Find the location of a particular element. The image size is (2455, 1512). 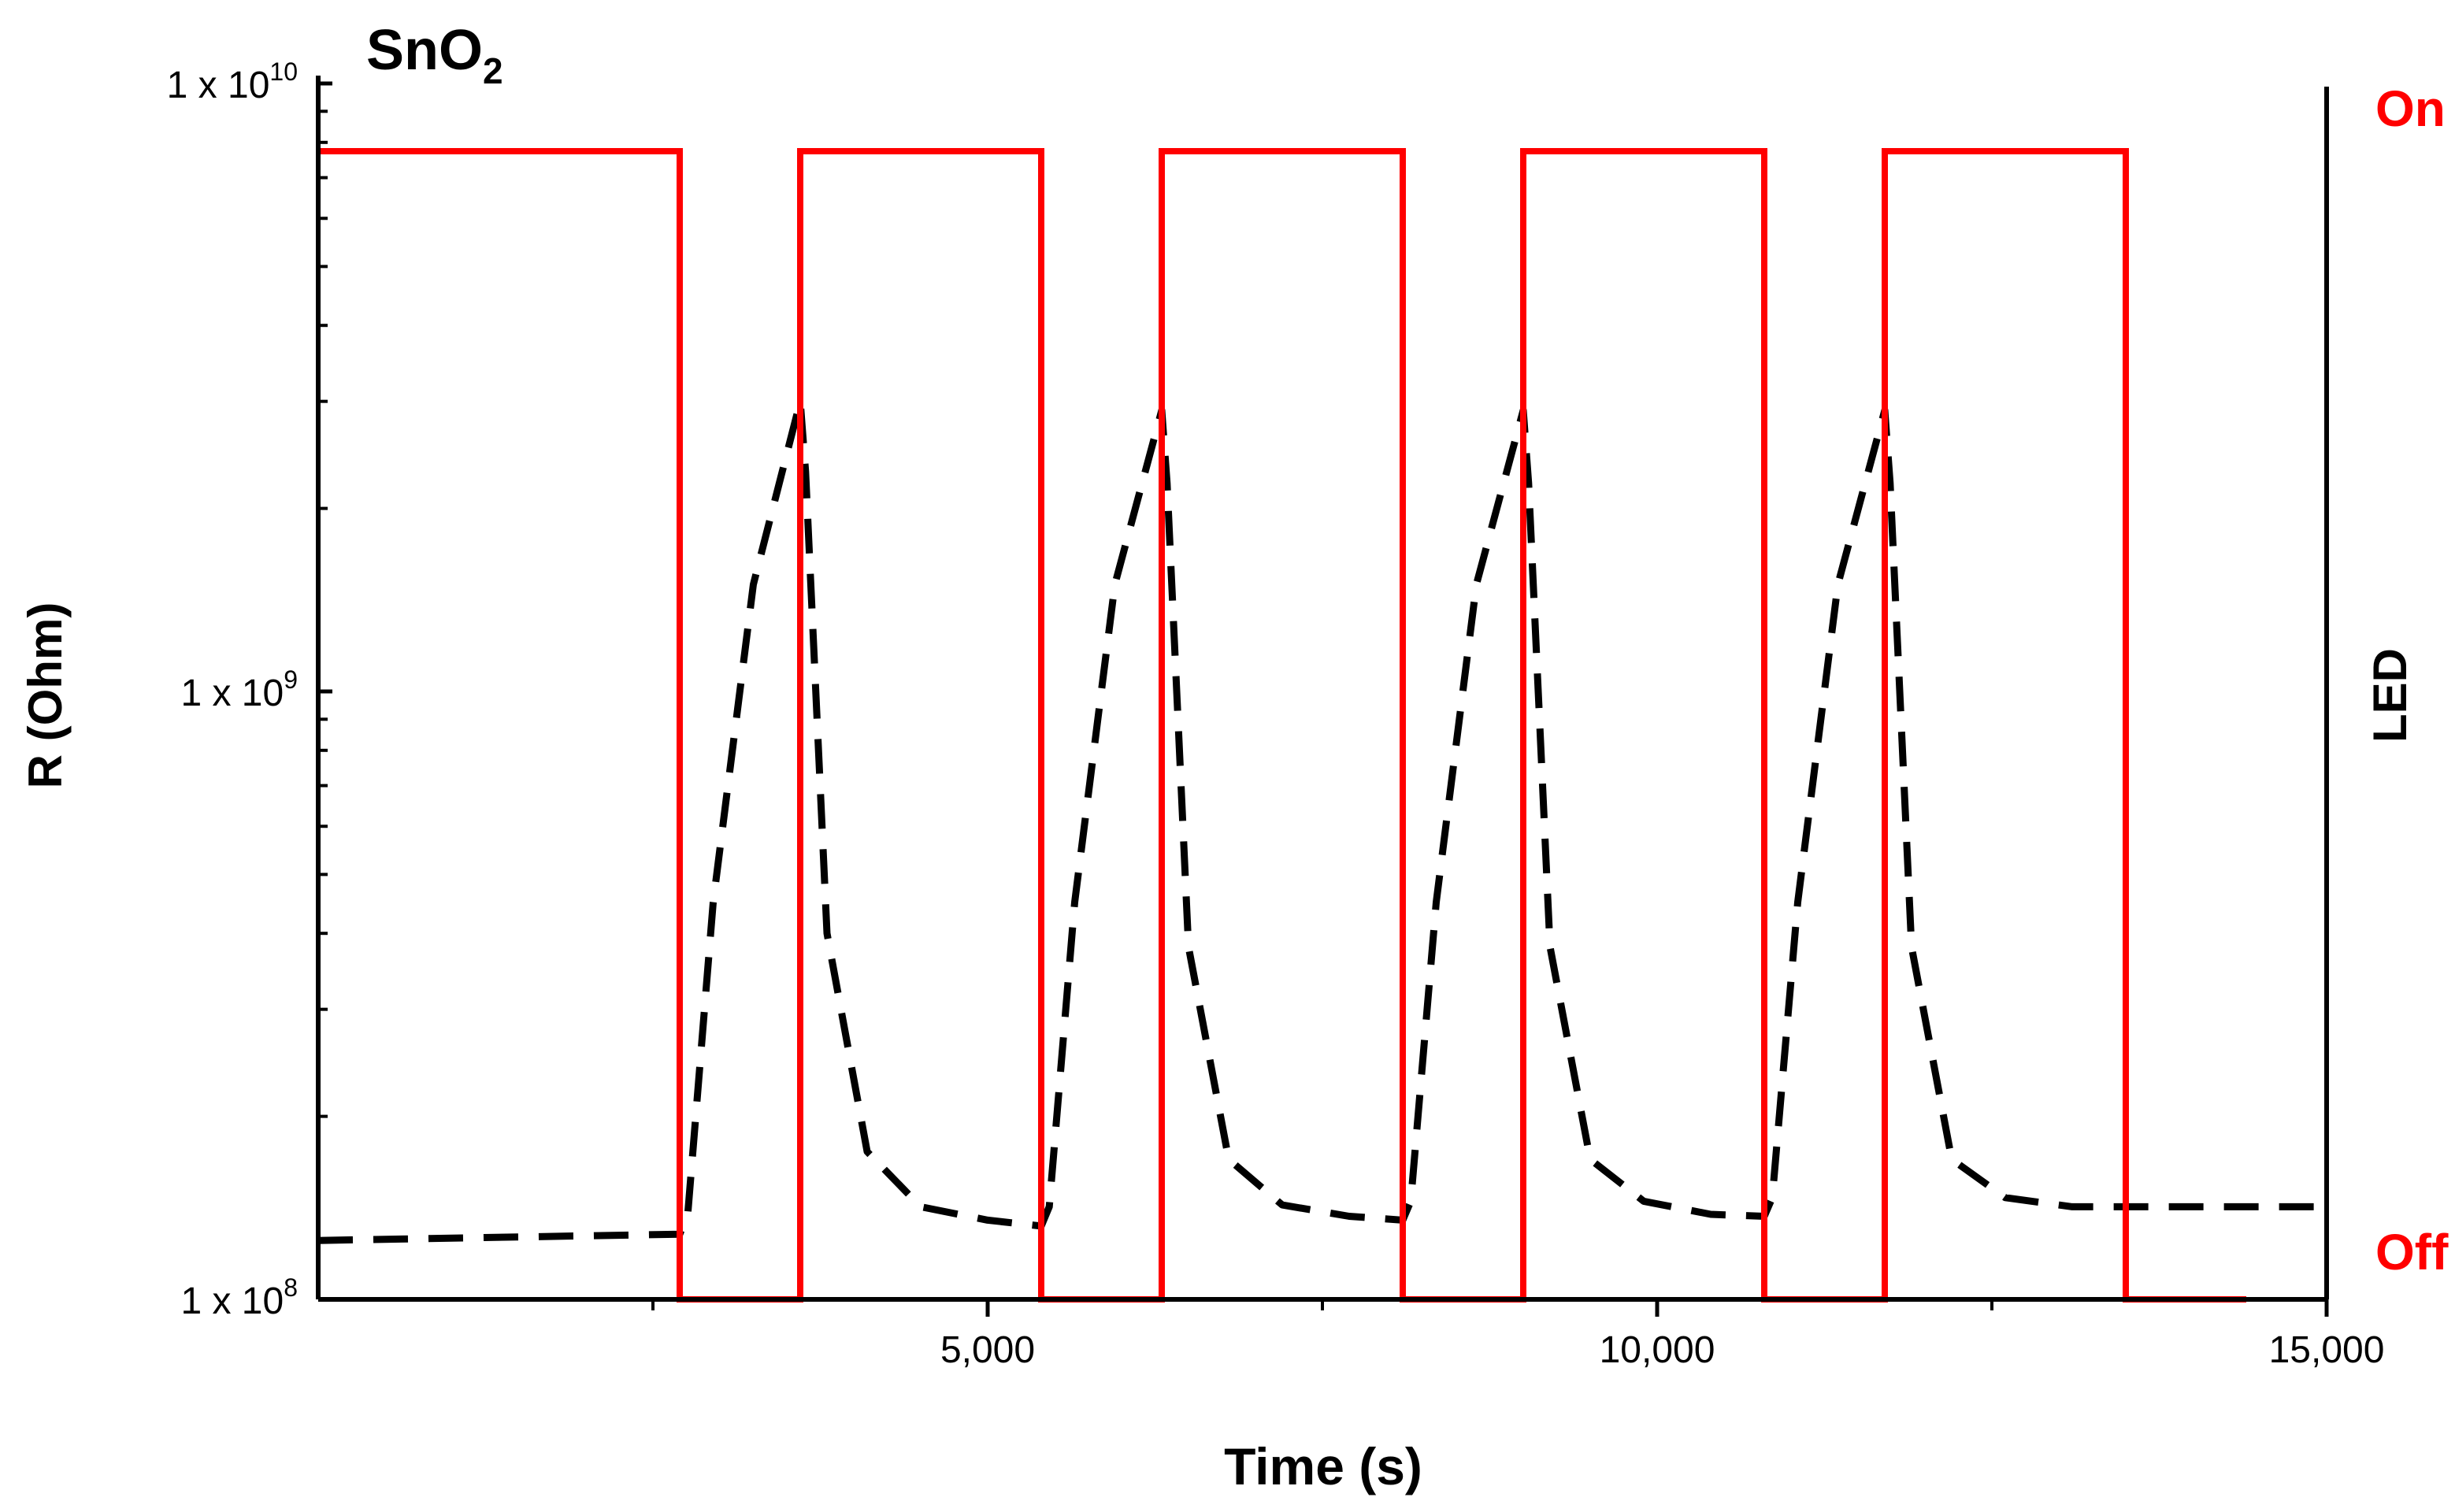

x-axis-label: Time (s) is located at coordinates (1323, 1466).